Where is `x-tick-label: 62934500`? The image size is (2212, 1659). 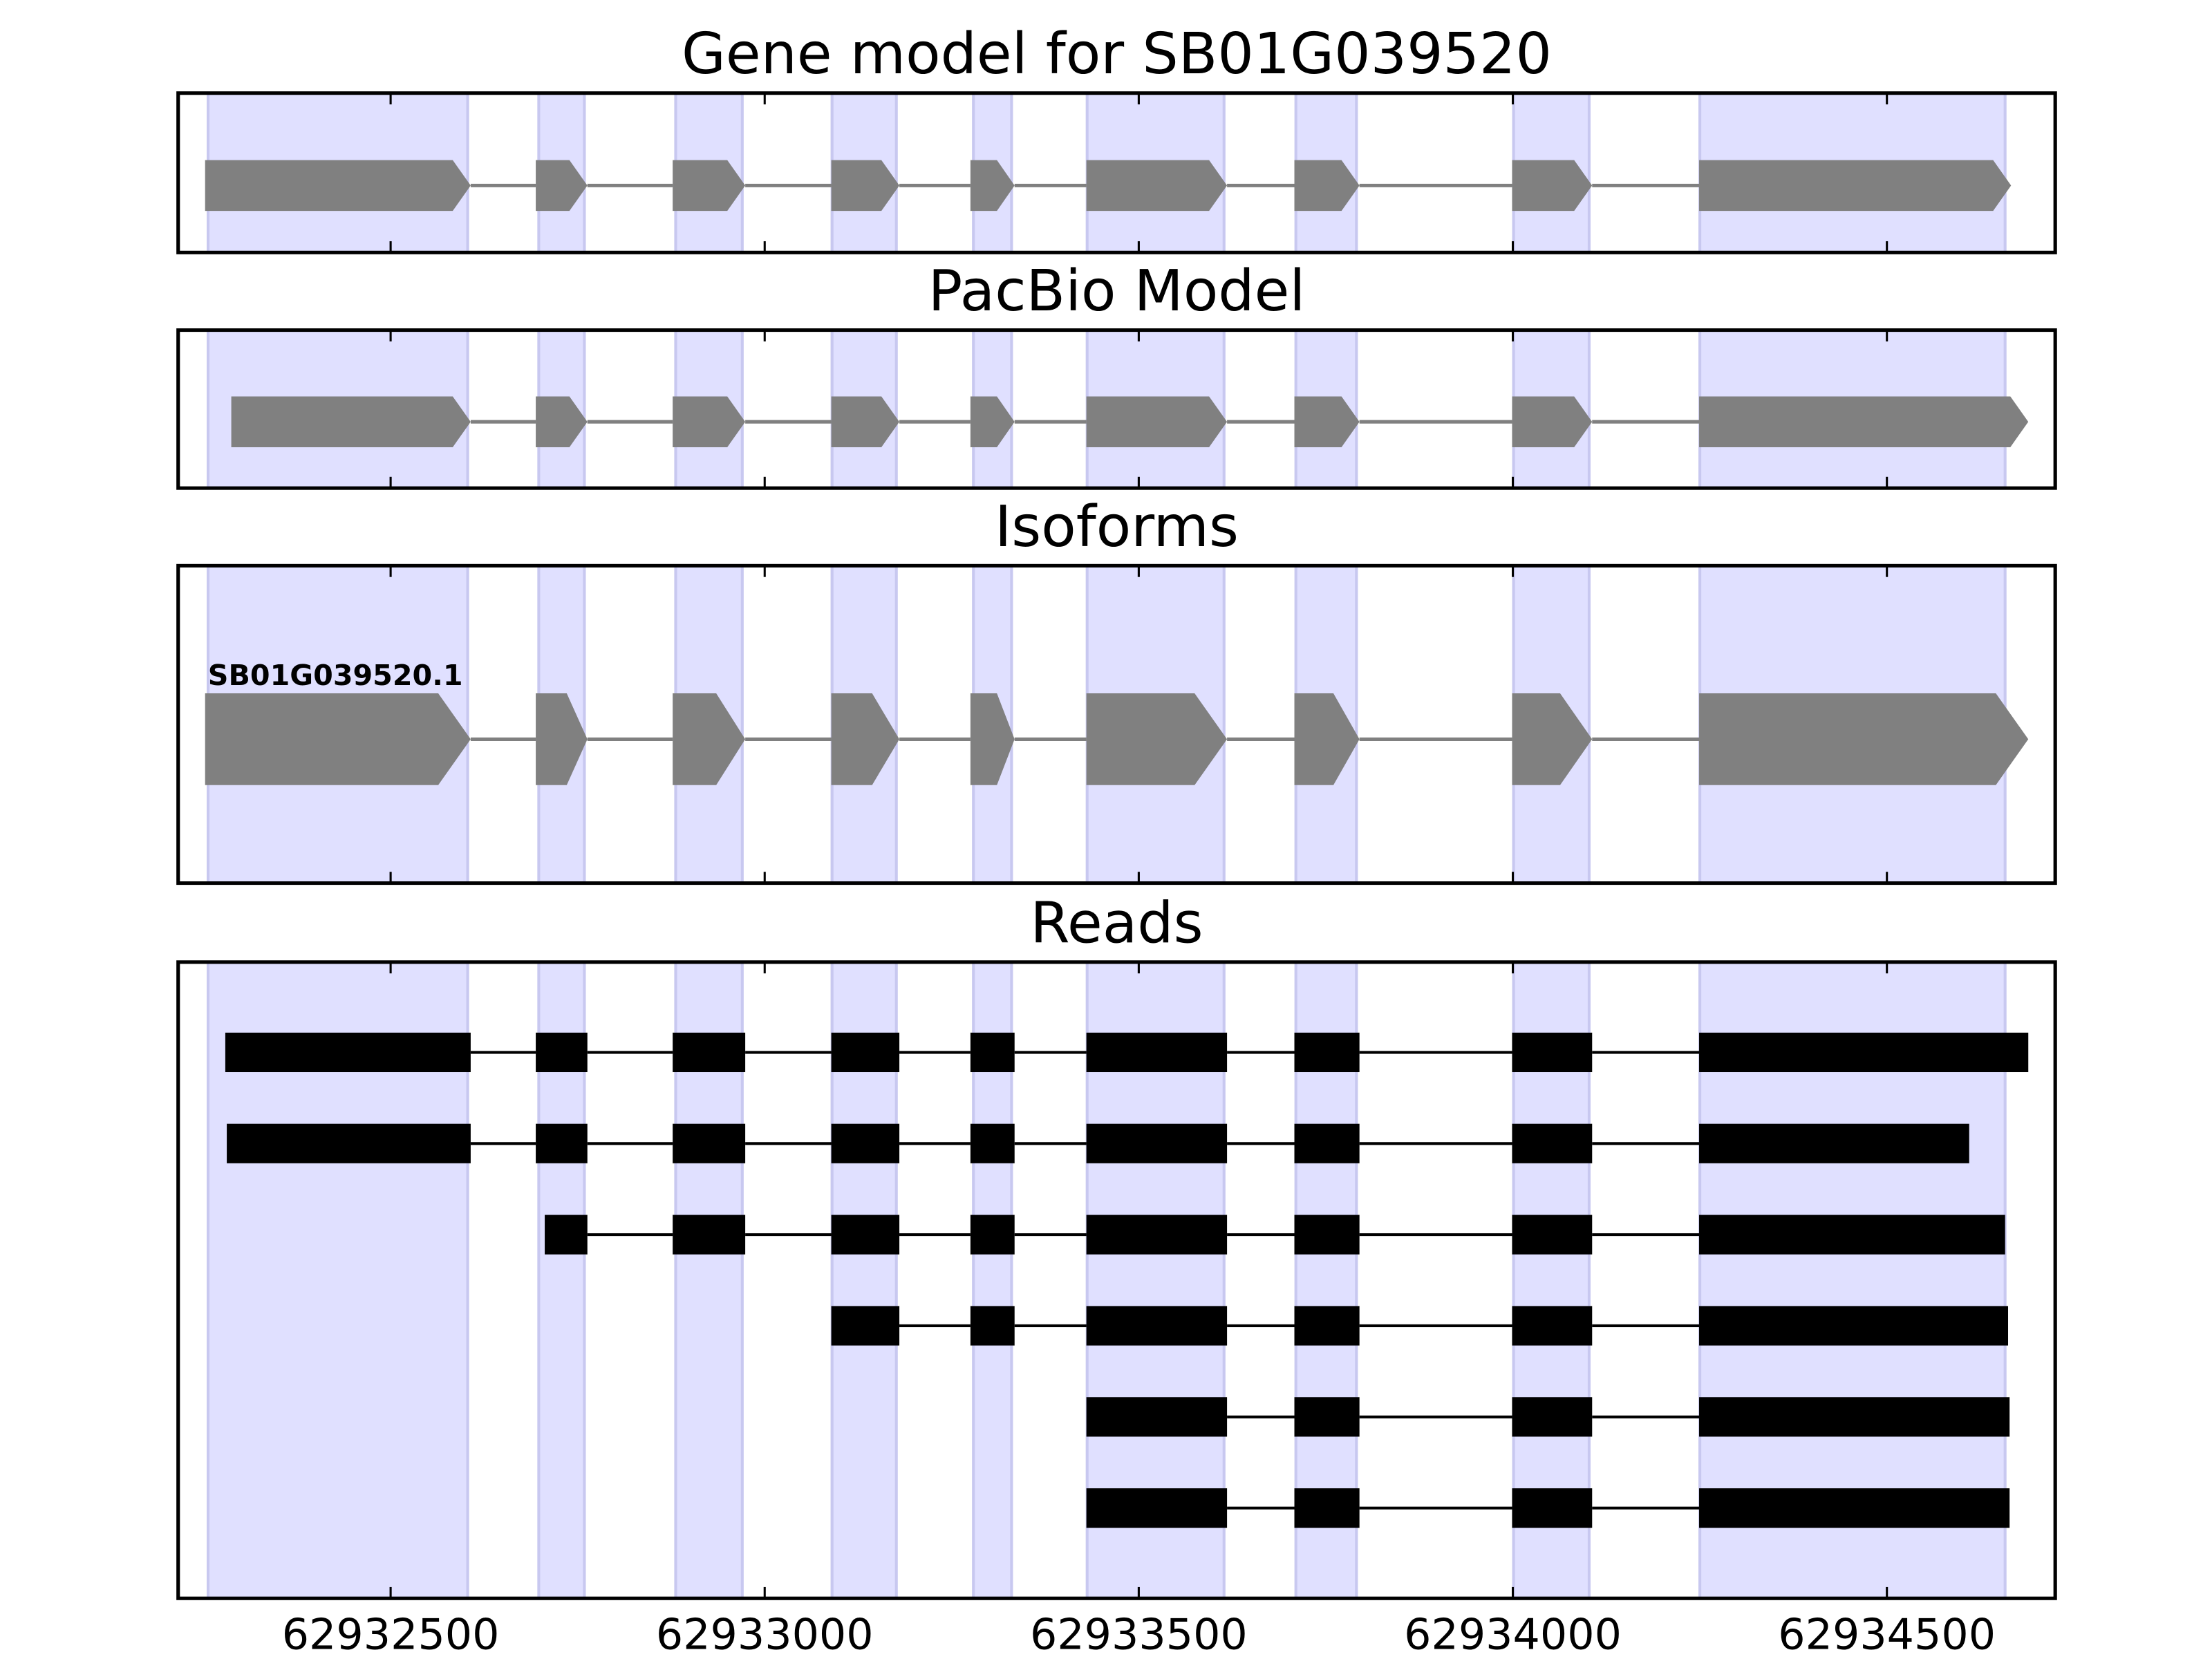 x-tick-label: 62934500 is located at coordinates (1887, 1634).